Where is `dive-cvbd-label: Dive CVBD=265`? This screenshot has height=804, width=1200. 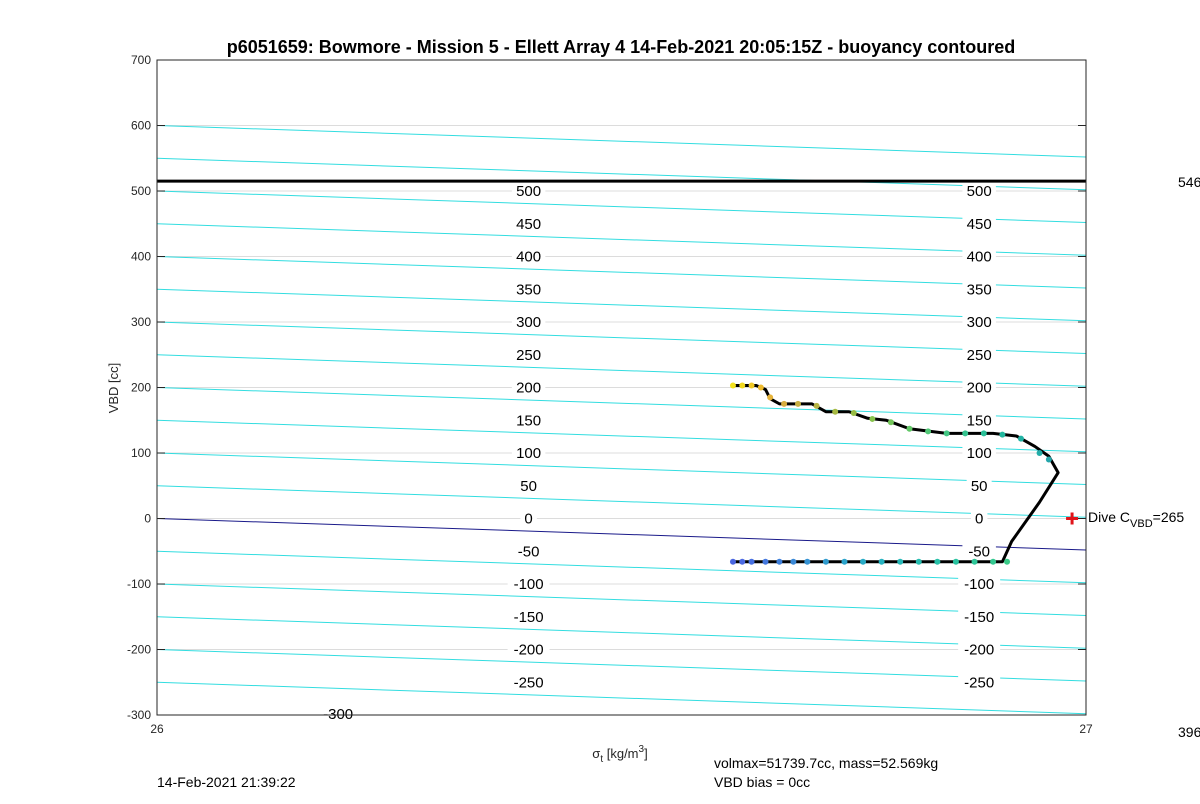
dive-cvbd-label: Dive CVBD=265 is located at coordinates (1136, 519).